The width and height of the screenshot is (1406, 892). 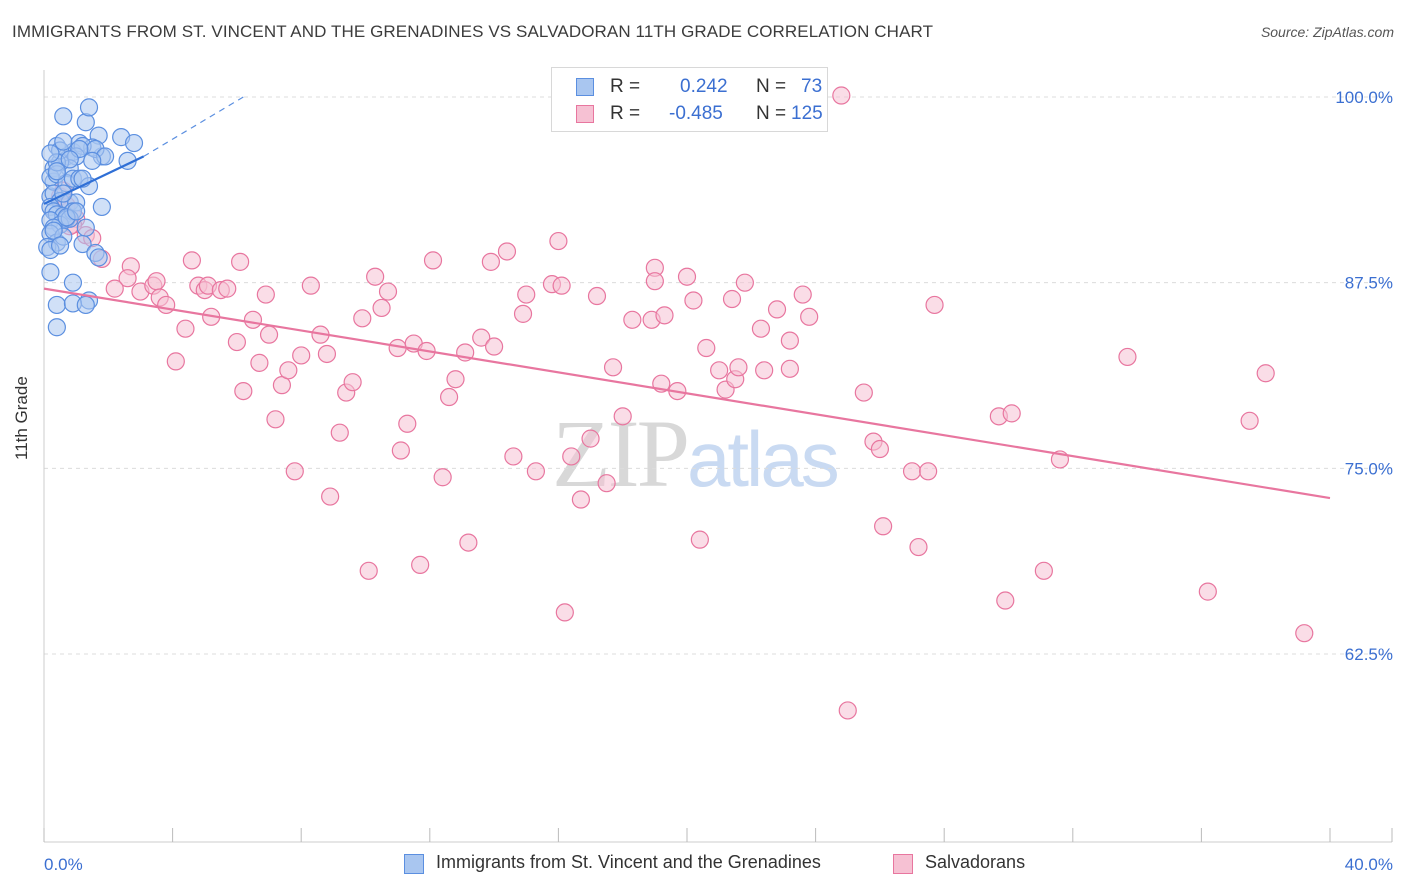 What do you see at coordinates (1369, 283) in the screenshot?
I see `y-tick-label: 87.5%` at bounding box center [1369, 283].